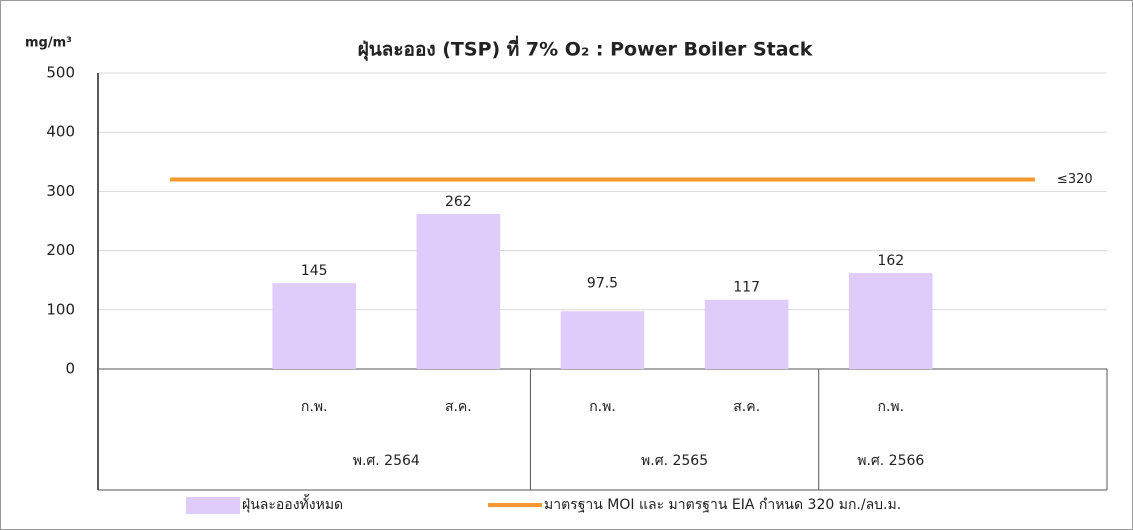  Describe the element at coordinates (60, 73) in the screenshot. I see `y-tick-label: 500` at that location.